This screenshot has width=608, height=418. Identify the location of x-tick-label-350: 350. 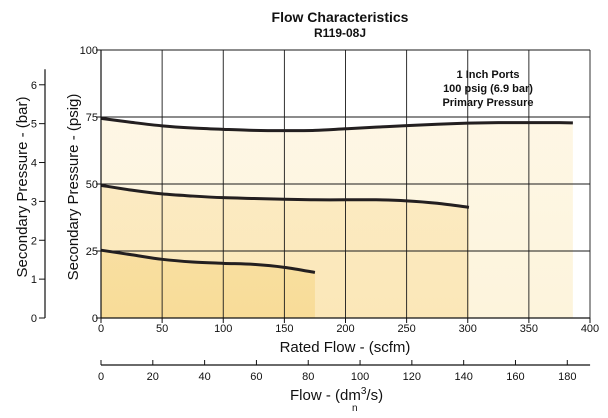
(529, 329).